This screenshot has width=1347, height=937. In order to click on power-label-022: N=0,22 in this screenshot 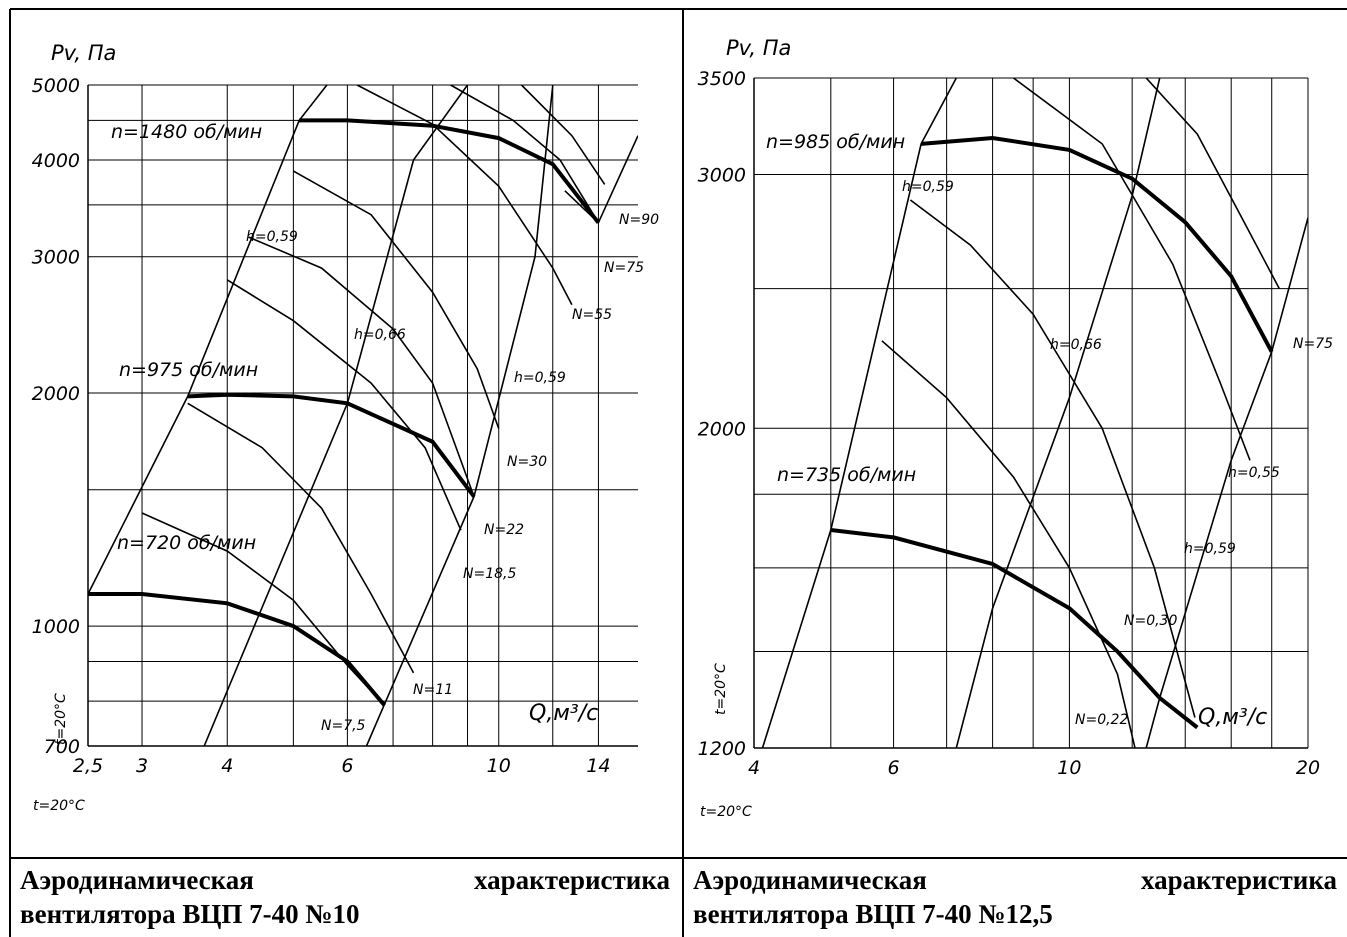, I will do `click(1101, 720)`.